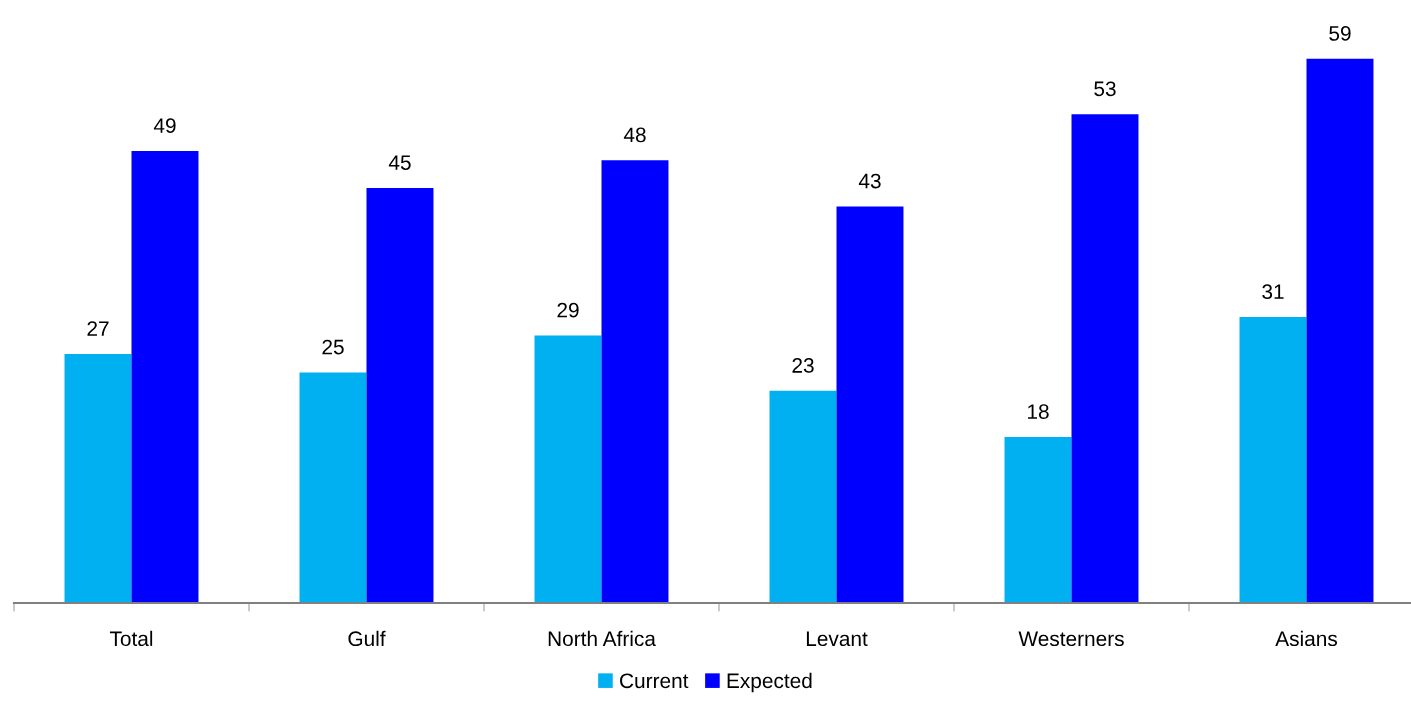 This screenshot has width=1411, height=711. I want to click on data-label: 23, so click(803, 365).